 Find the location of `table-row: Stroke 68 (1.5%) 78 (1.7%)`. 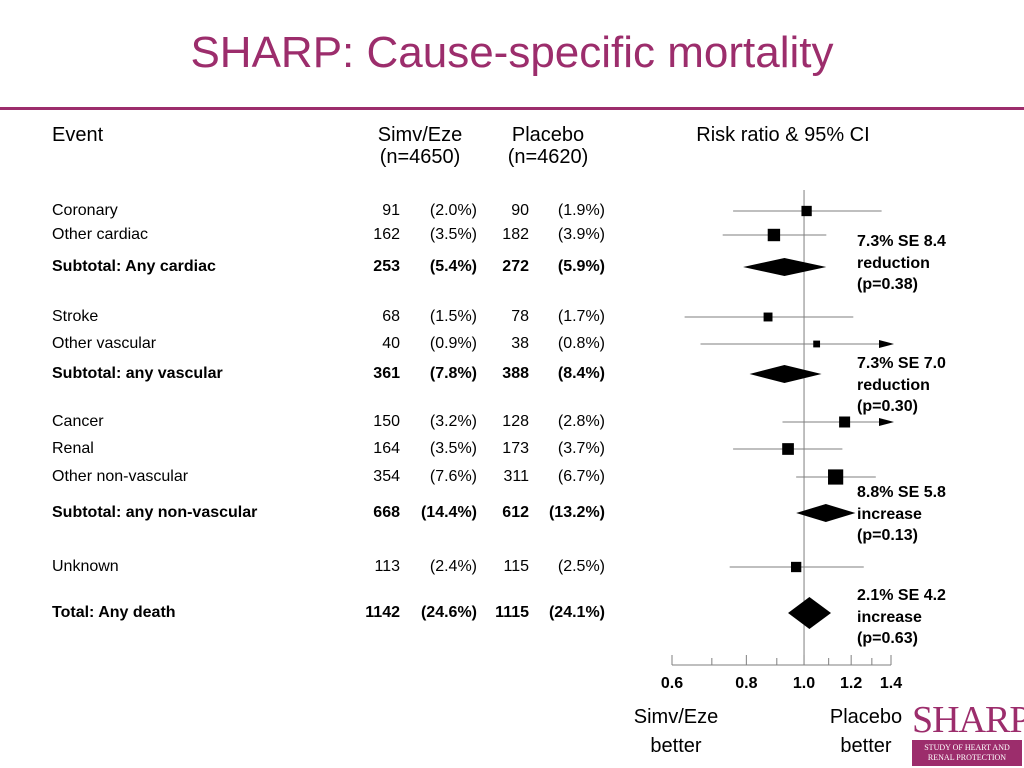

table-row: Stroke 68 (1.5%) 78 (1.7%) is located at coordinates (310, 317).